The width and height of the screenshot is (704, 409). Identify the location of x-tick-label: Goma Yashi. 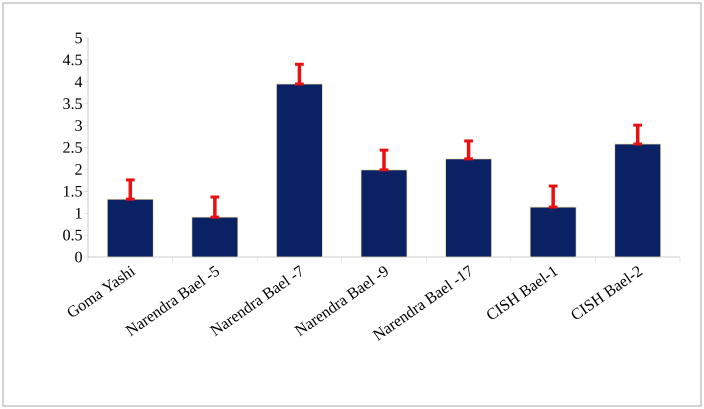
(102, 291).